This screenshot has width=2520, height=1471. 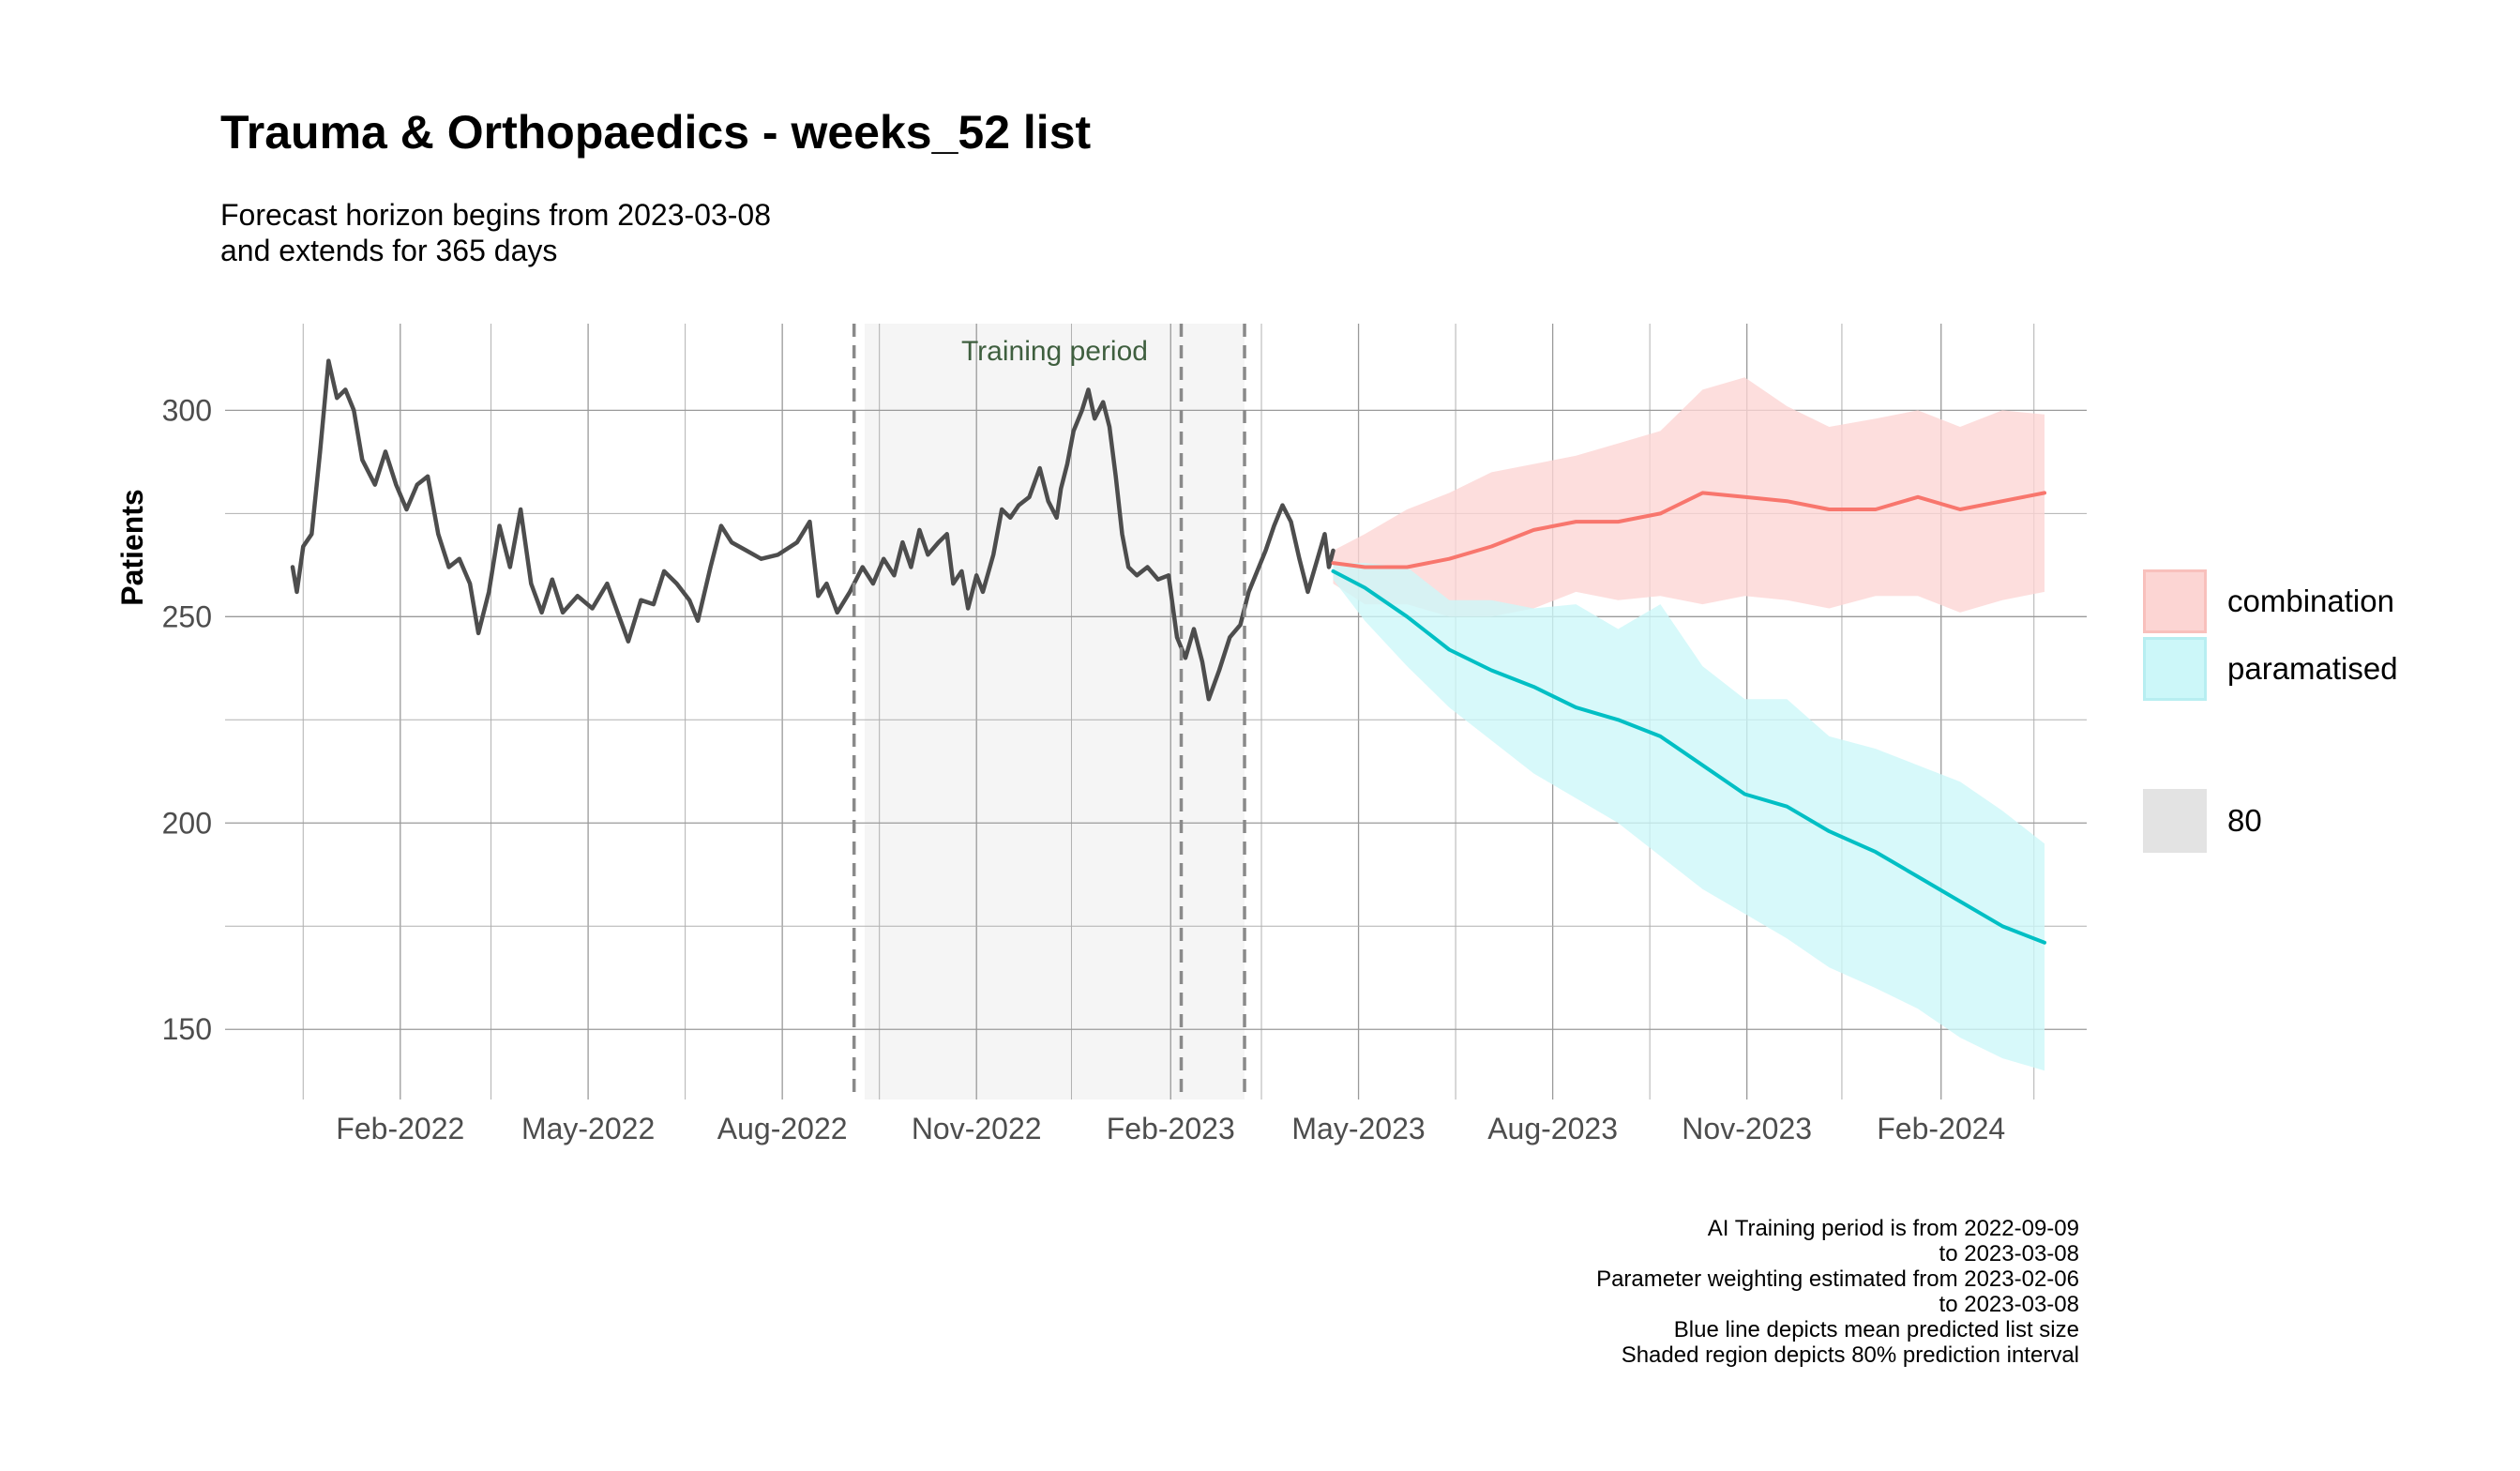 What do you see at coordinates (187, 616) in the screenshot?
I see `y-tick-label-2: 250` at bounding box center [187, 616].